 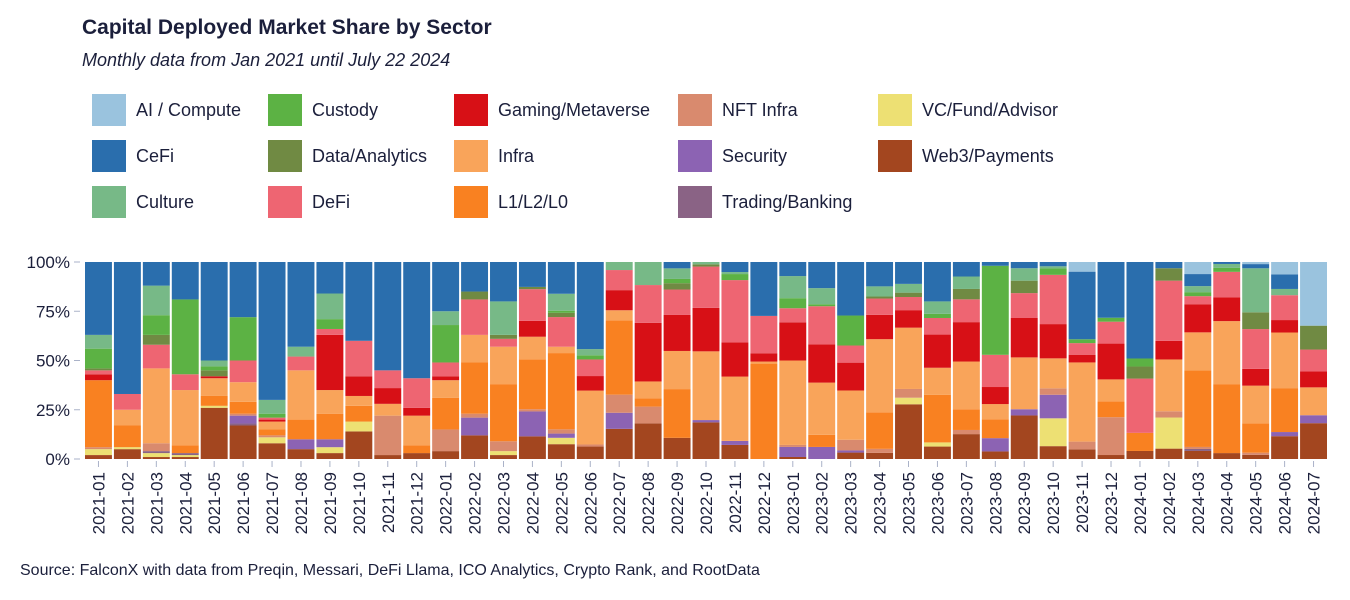 What do you see at coordinates (475, 503) in the screenshot?
I see `x-tick-label: 2022-02` at bounding box center [475, 503].